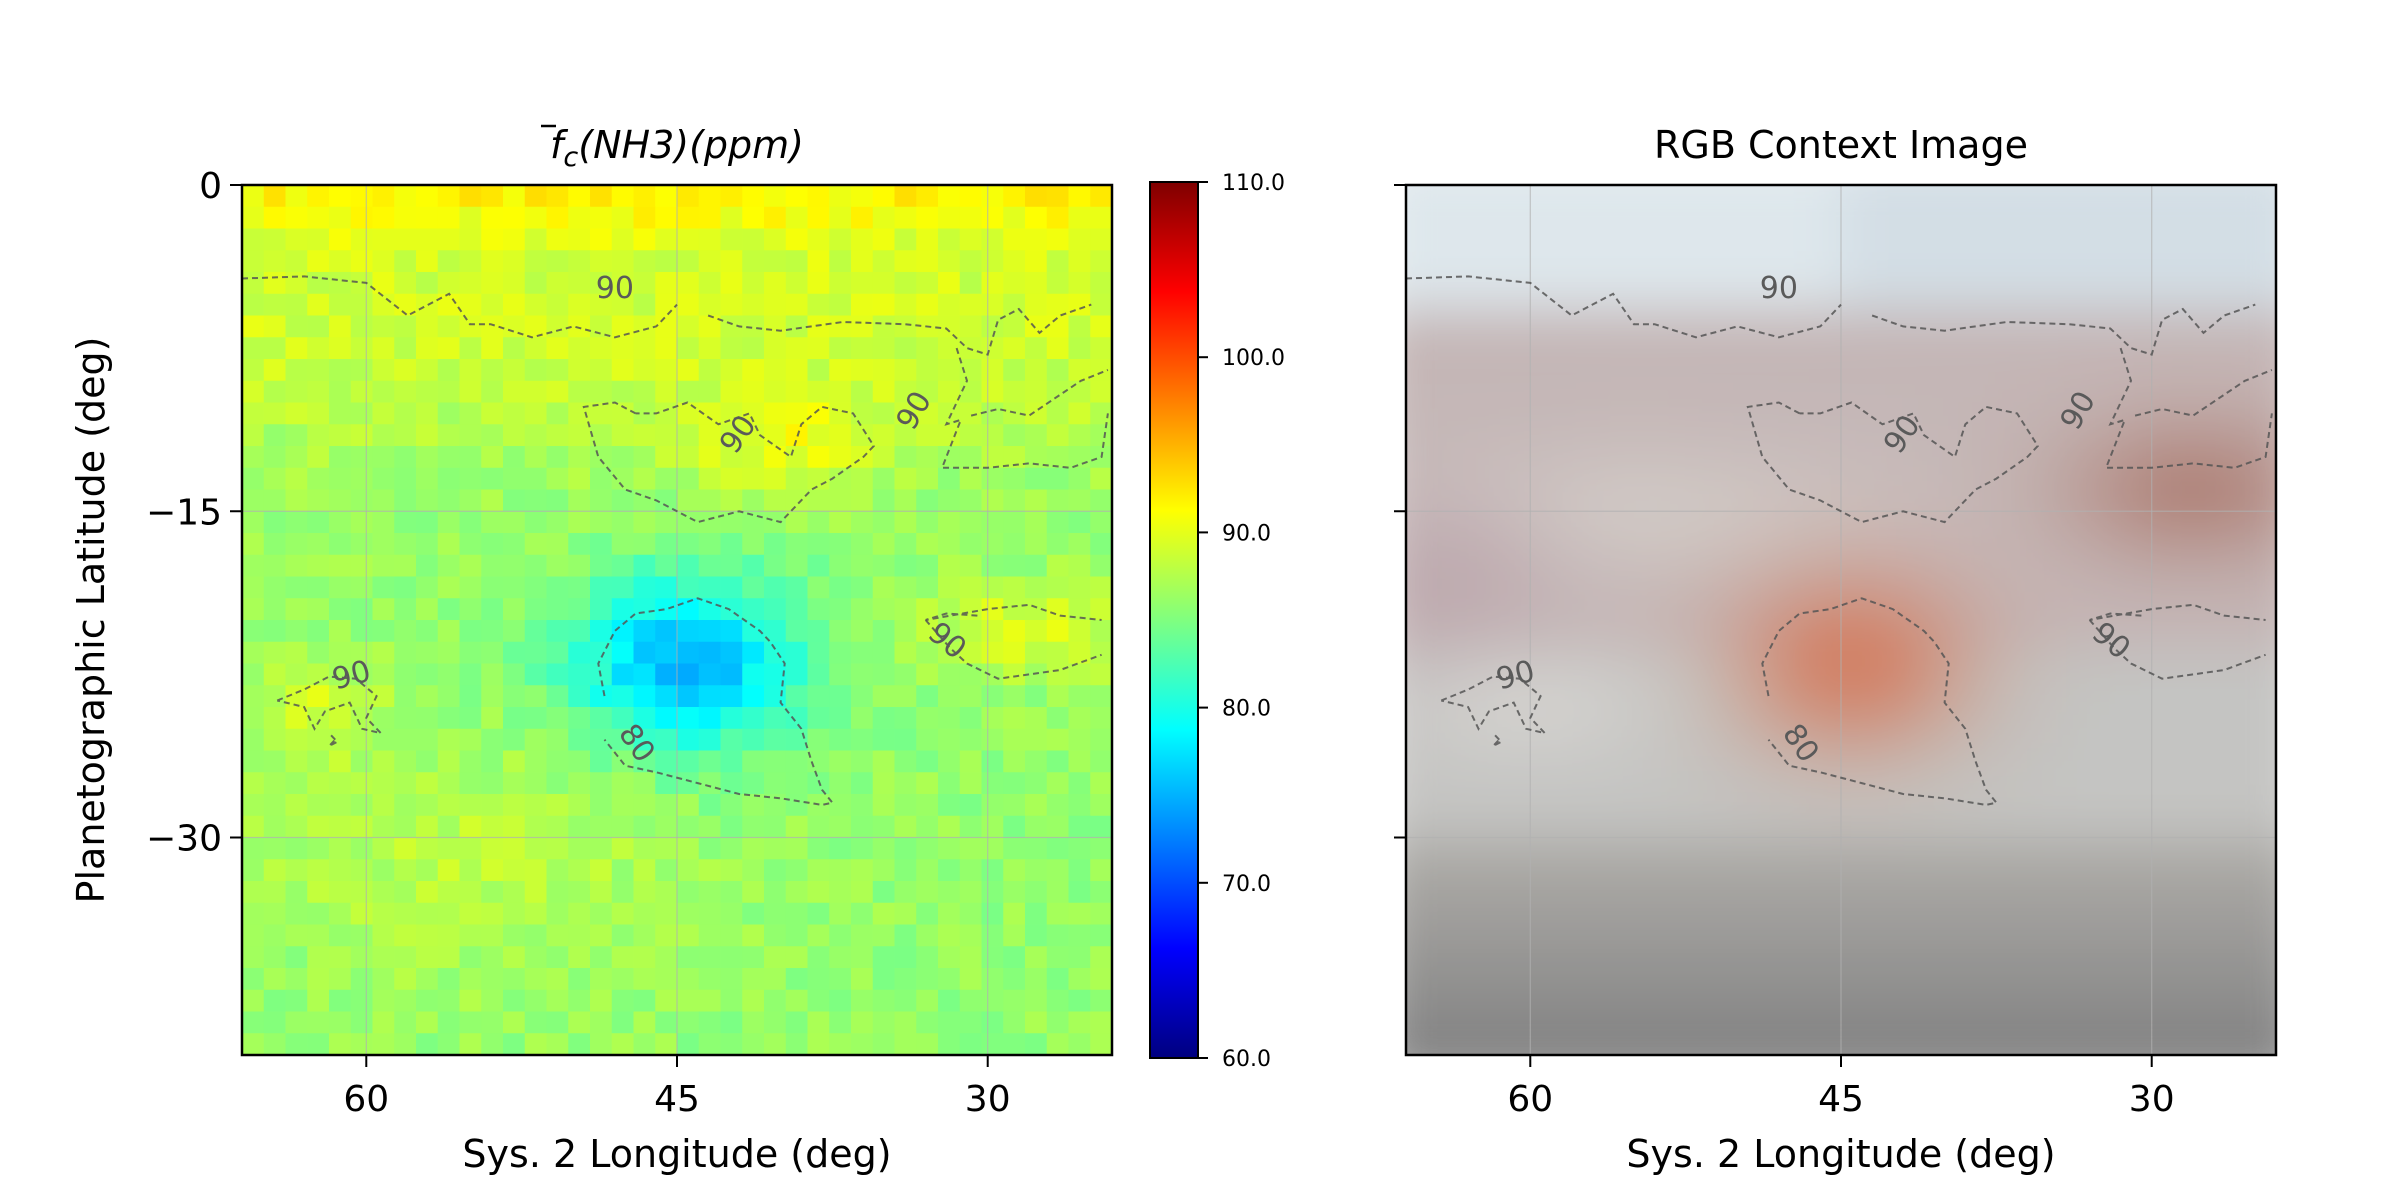  I want to click on contour-line, so click(1893, 462).